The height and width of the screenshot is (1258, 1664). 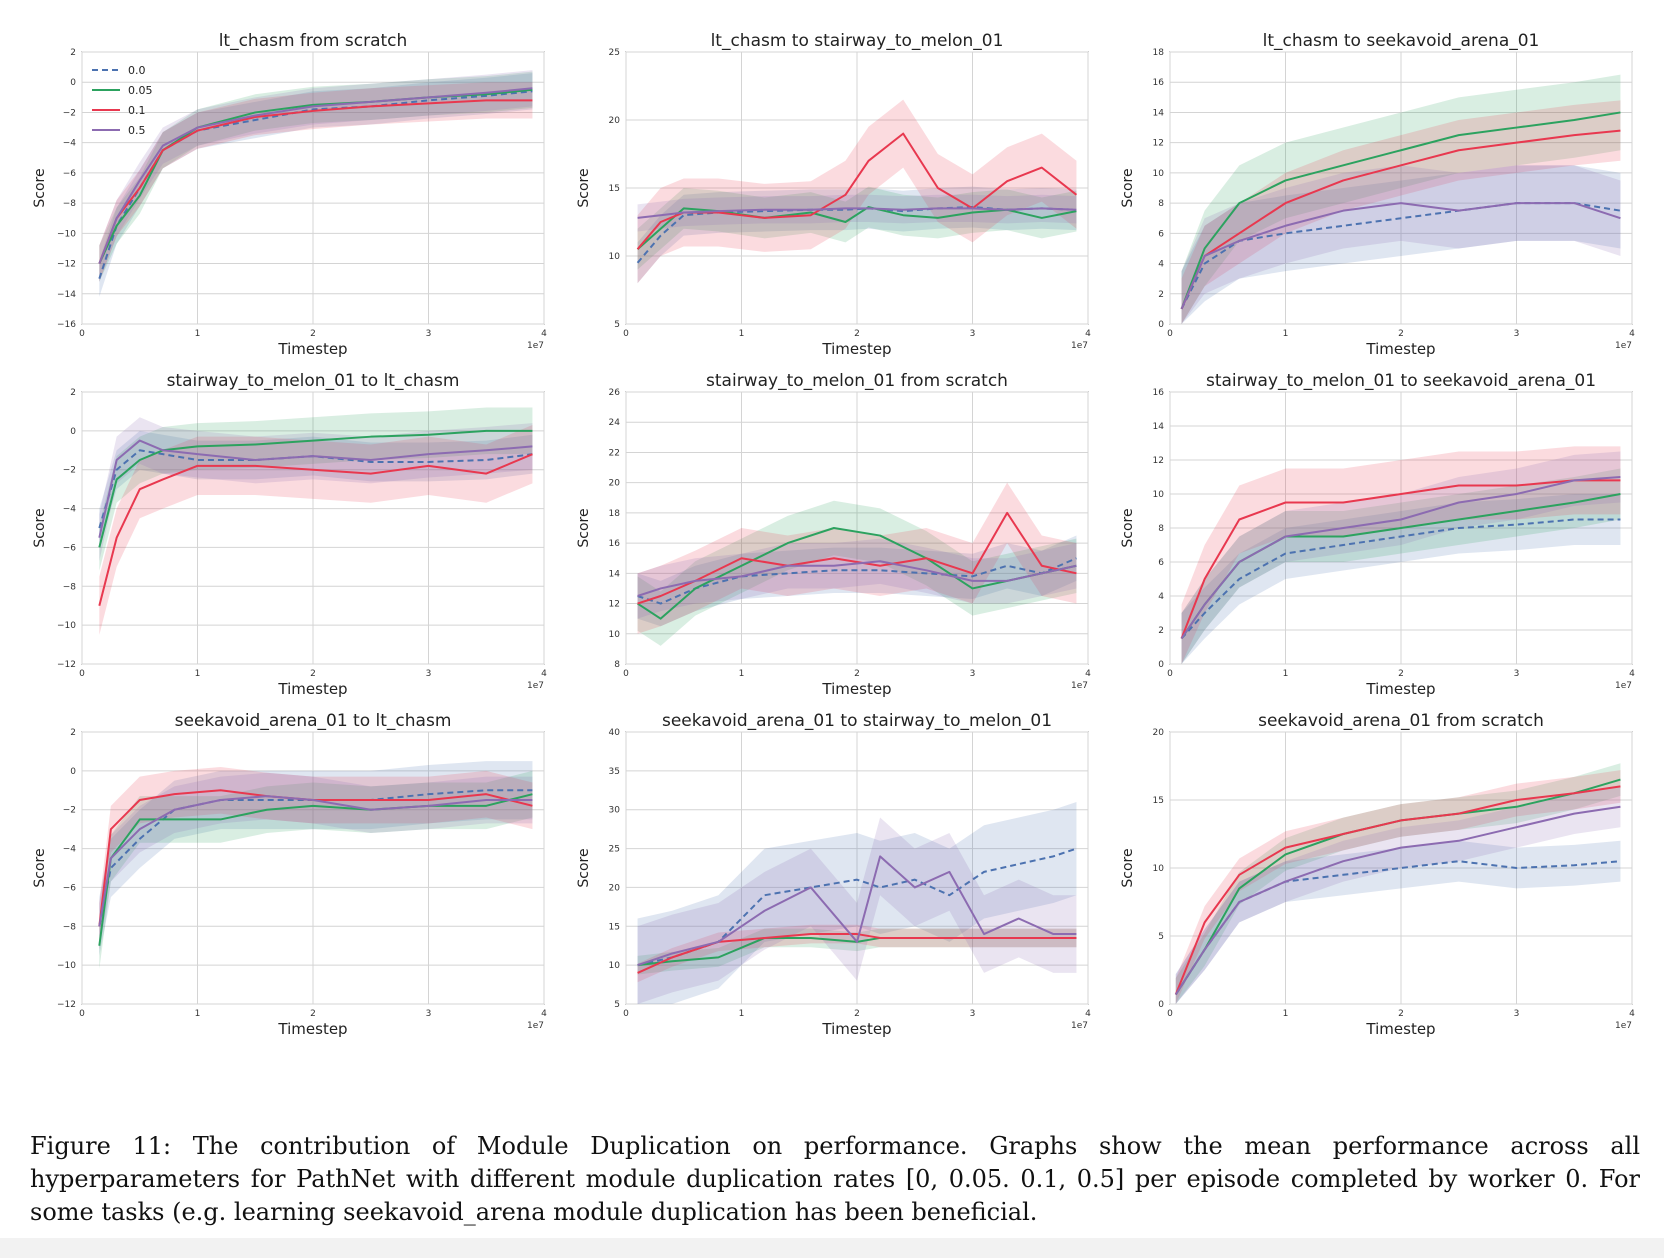 I want to click on y-tick-label: 26, so click(x=615, y=393).